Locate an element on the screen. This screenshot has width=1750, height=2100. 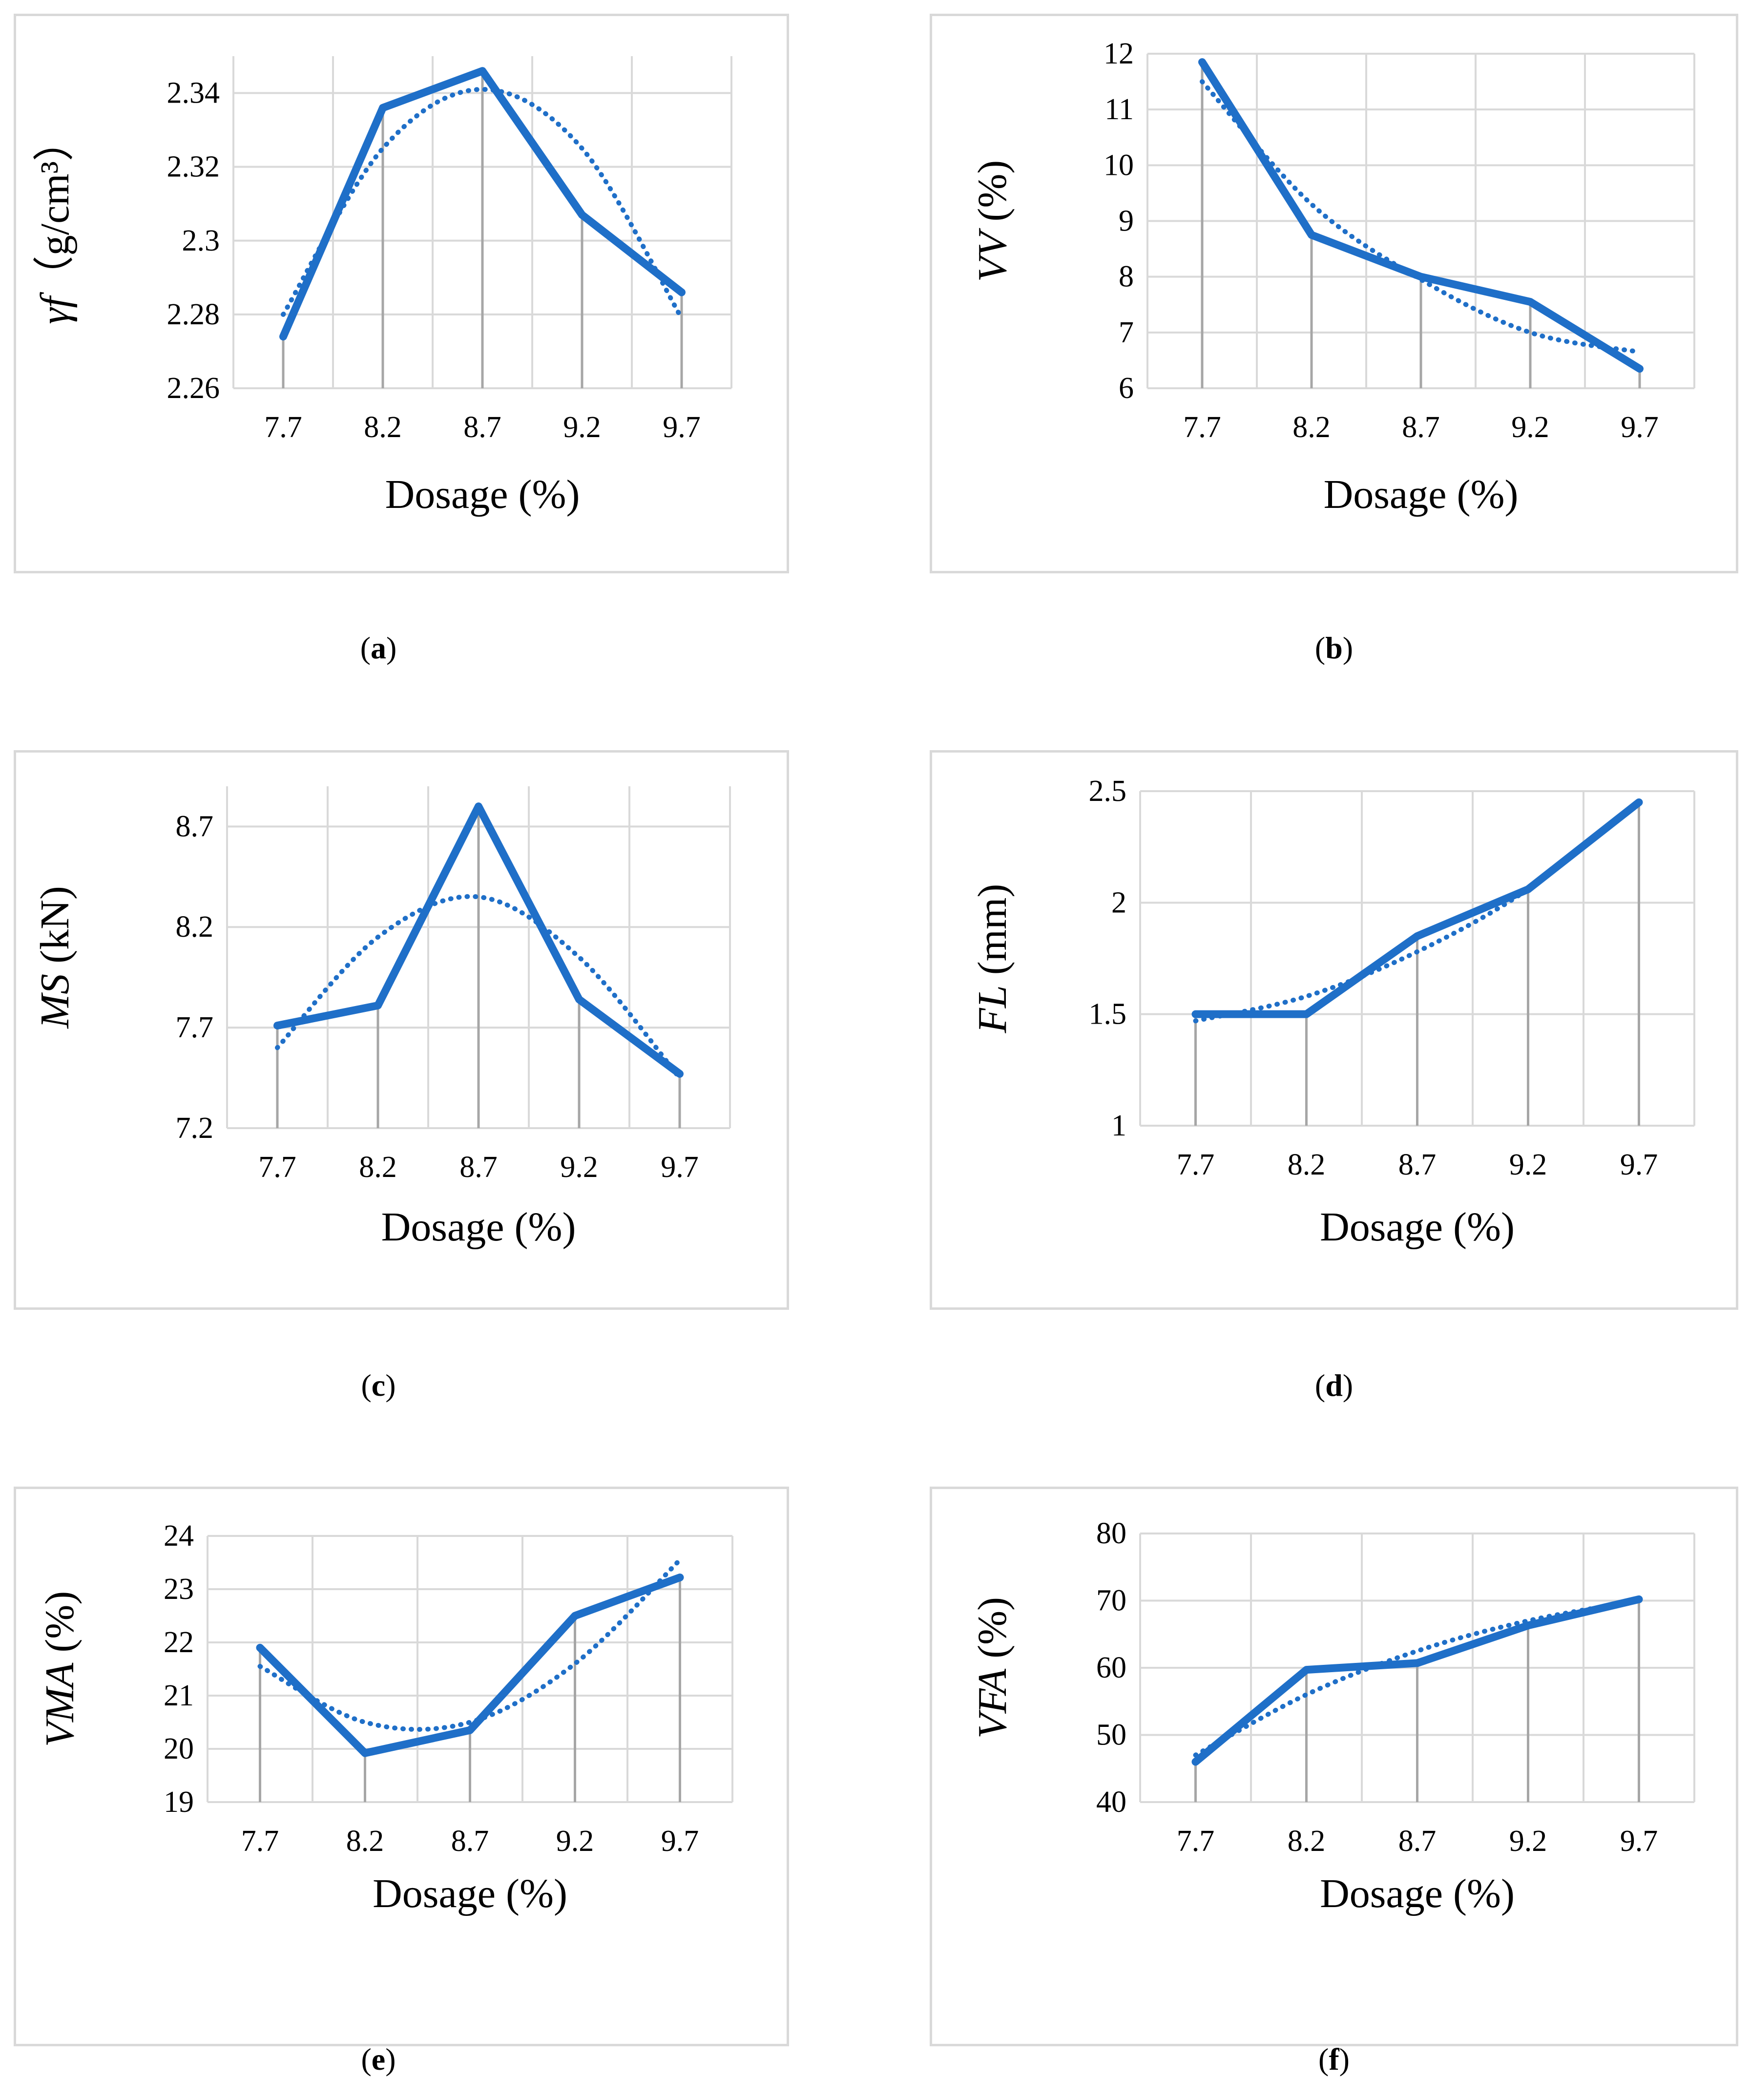
y-tick-label: 6 is located at coordinates (1126, 388).